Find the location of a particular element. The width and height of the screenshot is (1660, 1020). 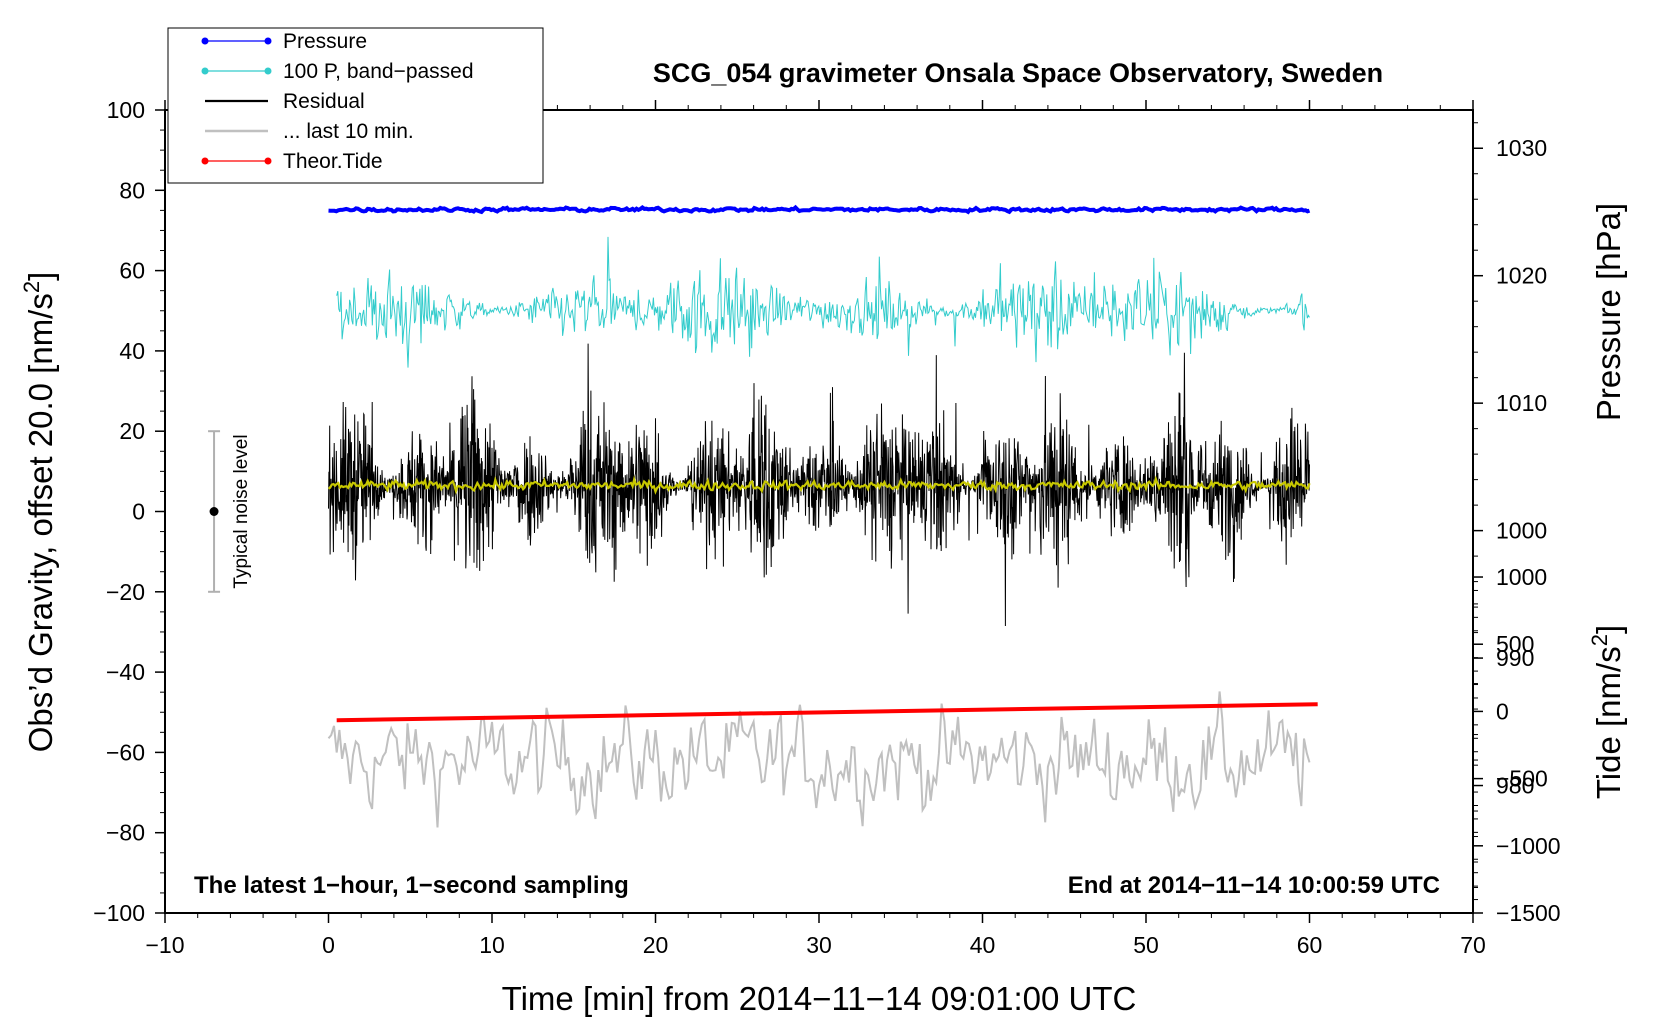

pressure-tick-label: 1030 is located at coordinates (1521, 148).